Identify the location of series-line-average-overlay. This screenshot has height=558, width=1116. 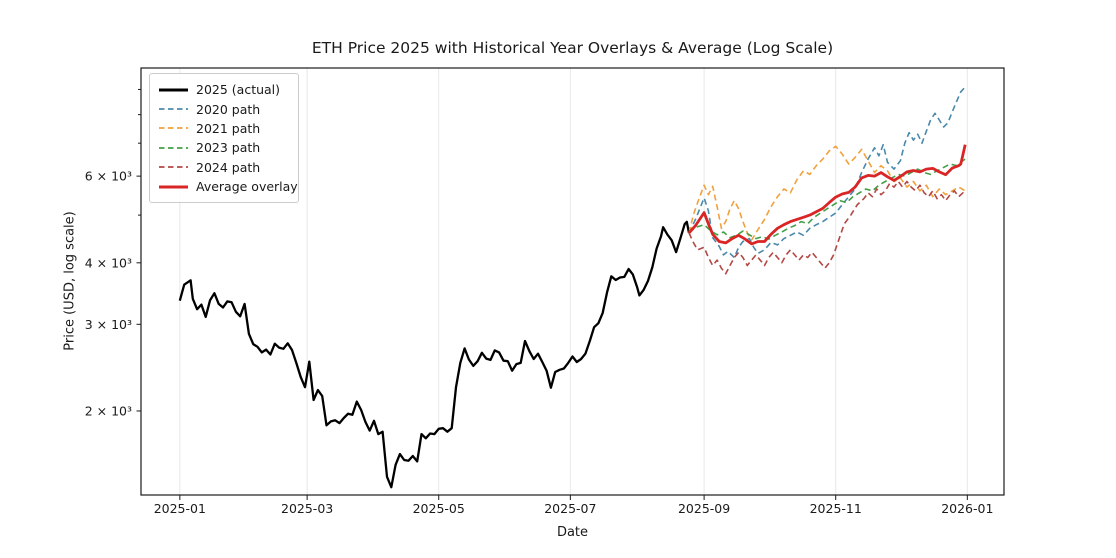
(827, 195).